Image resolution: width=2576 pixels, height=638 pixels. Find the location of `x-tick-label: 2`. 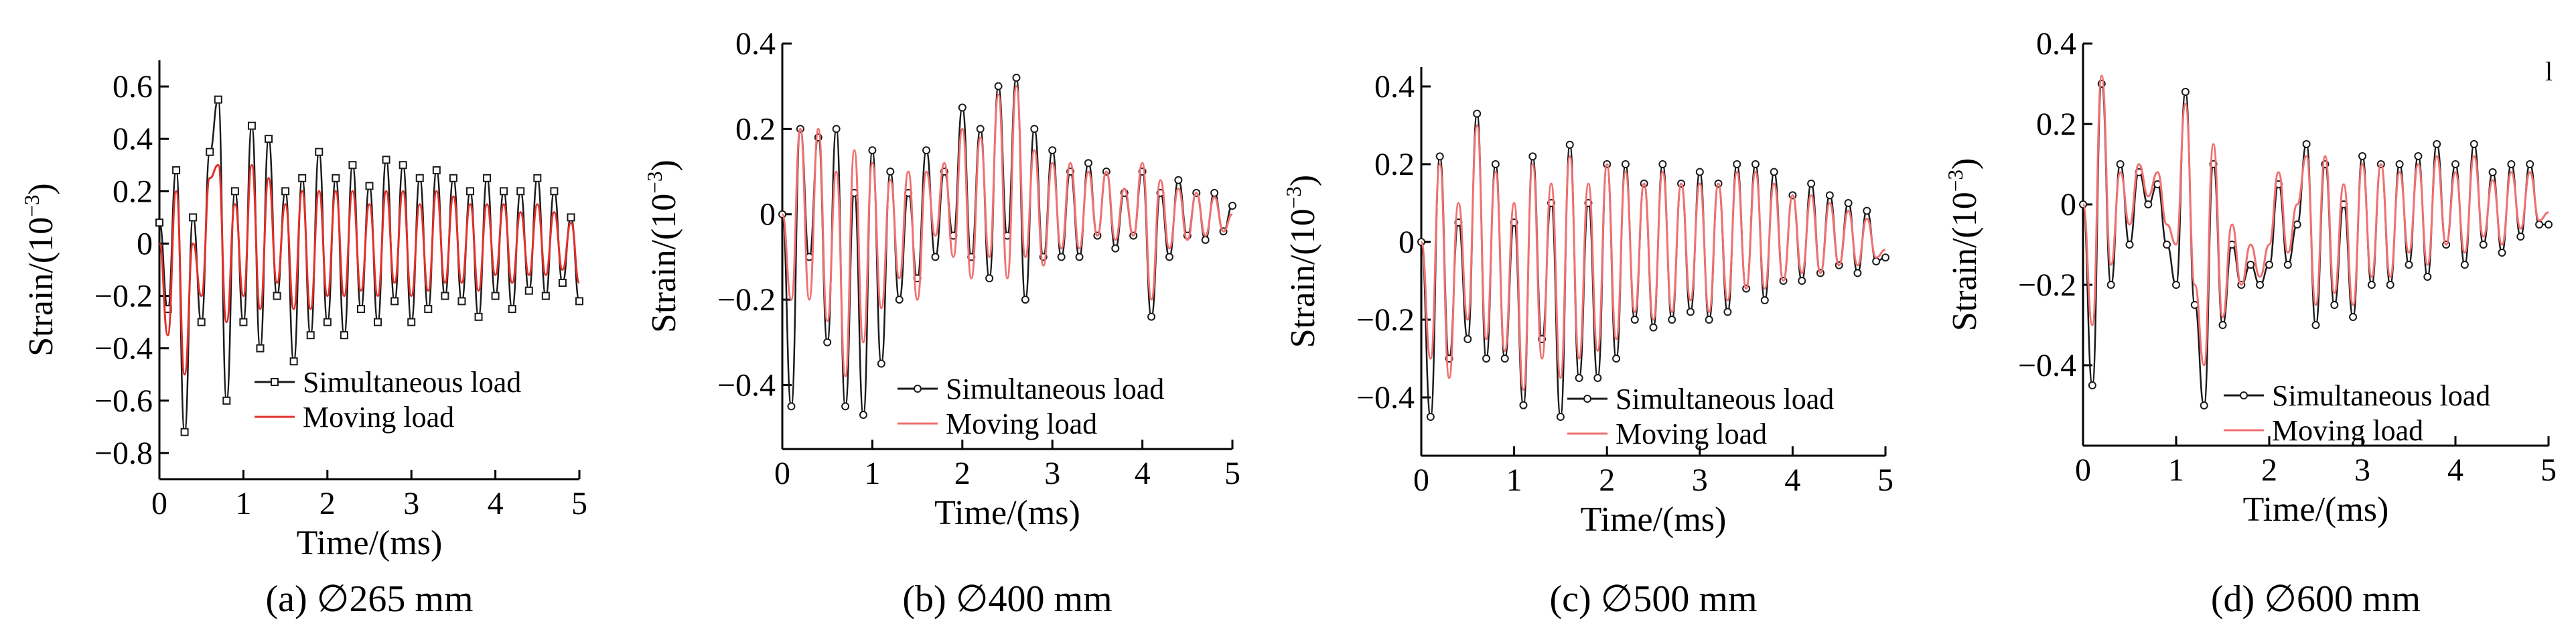

x-tick-label: 2 is located at coordinates (962, 473).